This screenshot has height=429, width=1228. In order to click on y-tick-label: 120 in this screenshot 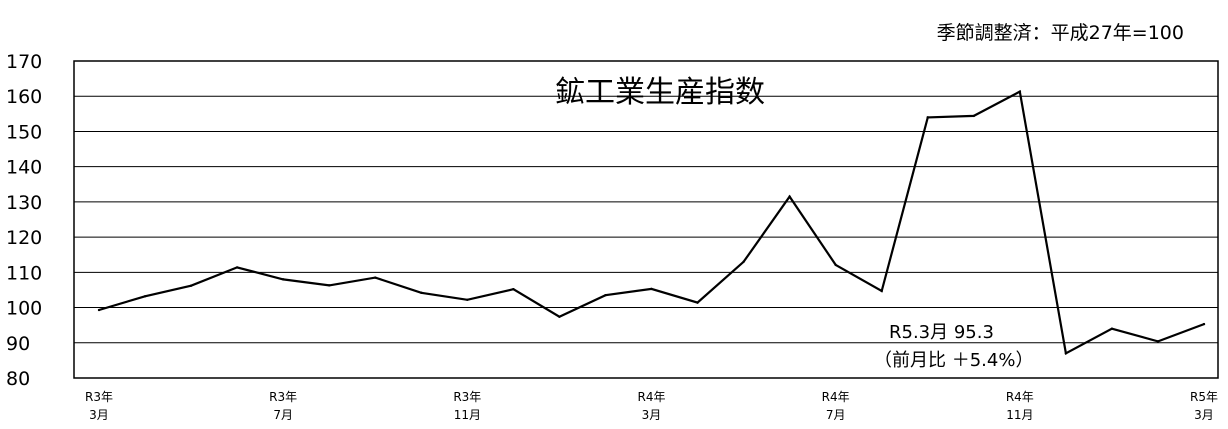, I will do `click(24, 238)`.